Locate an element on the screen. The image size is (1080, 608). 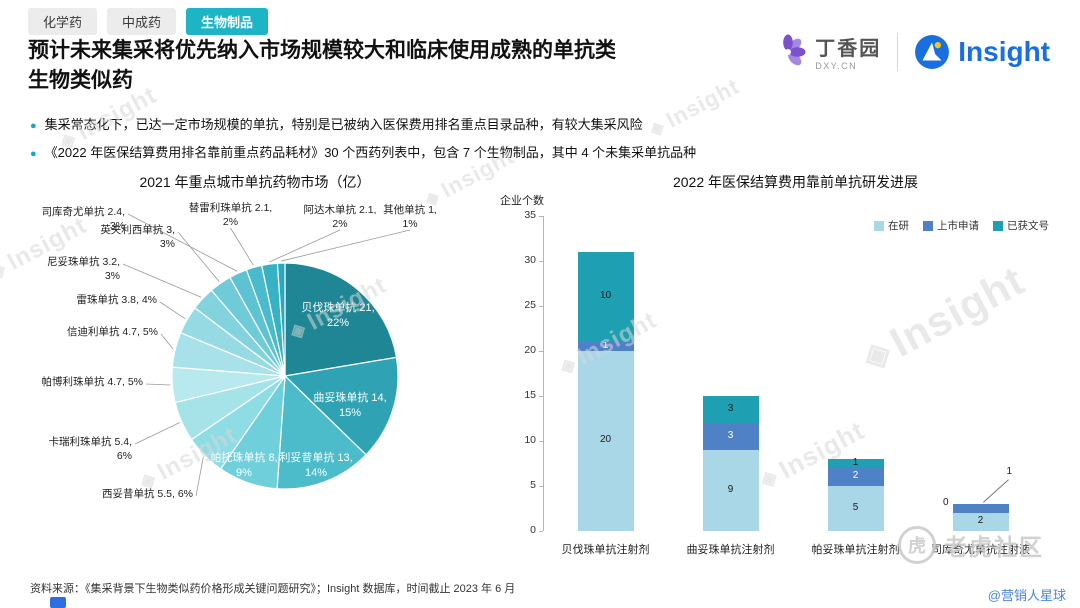
legend-item: 上市申请 is located at coordinates (951, 225).